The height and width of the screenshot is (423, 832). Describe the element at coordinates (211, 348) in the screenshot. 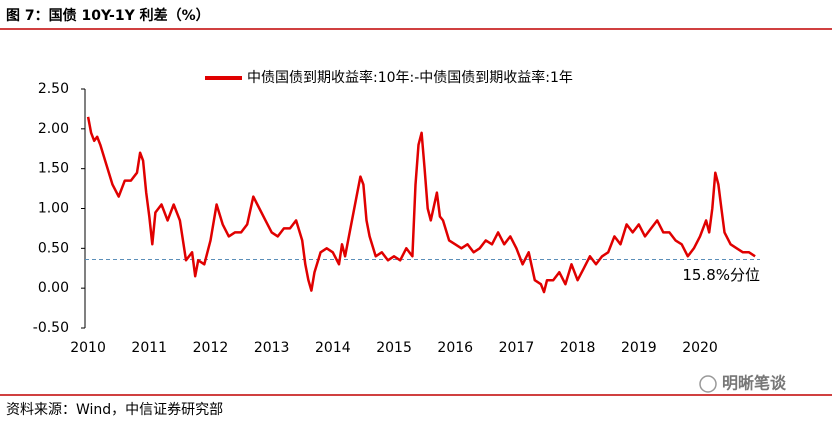

I see `x-tick-label: 2012` at that location.